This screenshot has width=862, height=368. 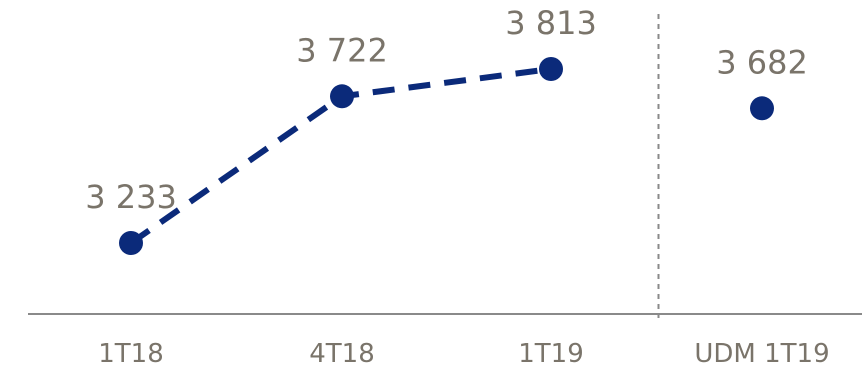 What do you see at coordinates (131, 353) in the screenshot?
I see `x-tick-label-1: 1T18` at bounding box center [131, 353].